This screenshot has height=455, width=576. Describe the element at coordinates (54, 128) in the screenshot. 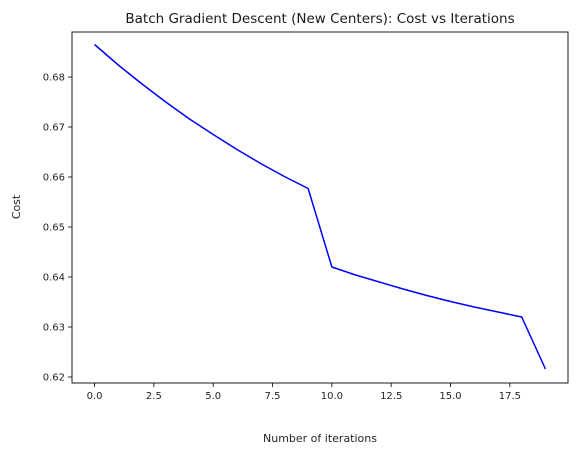

I see `y-tick-label: 0.67` at that location.